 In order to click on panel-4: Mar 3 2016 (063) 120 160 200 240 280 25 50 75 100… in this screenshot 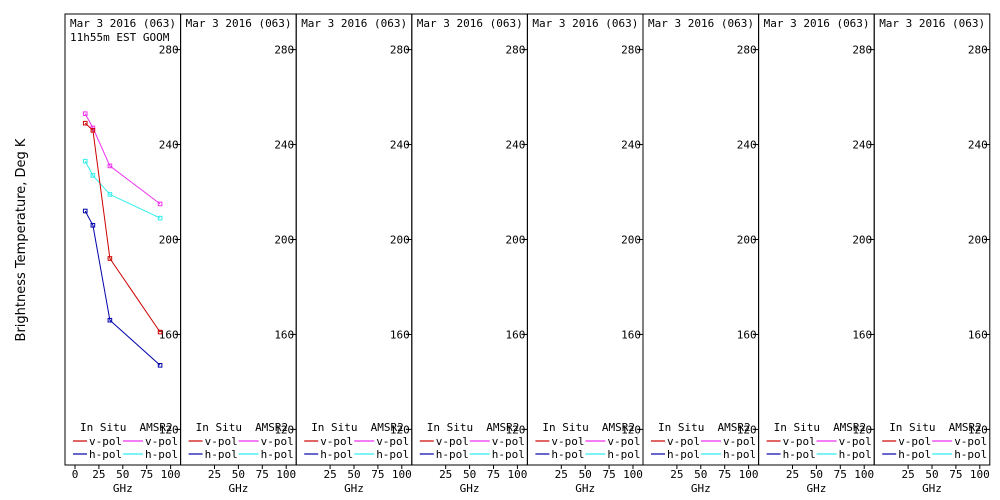, I will do `click(469, 254)`.